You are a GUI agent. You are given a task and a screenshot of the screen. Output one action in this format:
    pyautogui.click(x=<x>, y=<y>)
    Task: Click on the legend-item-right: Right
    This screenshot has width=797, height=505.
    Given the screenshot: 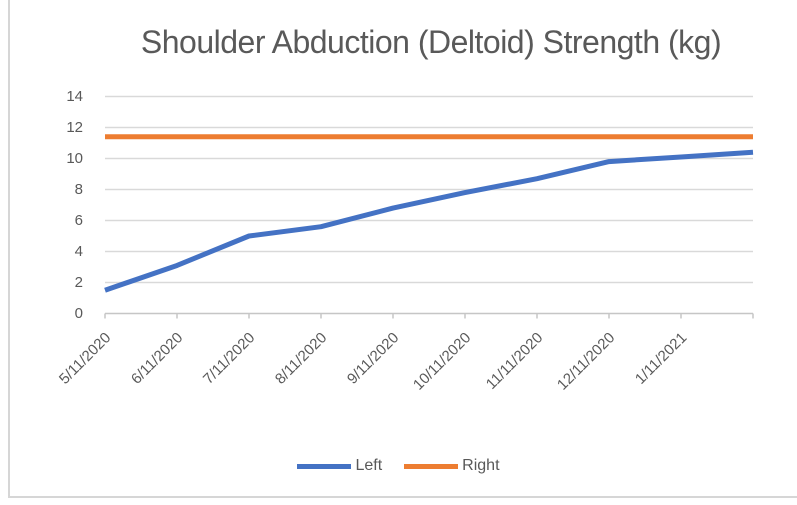 What is the action you would take?
    pyautogui.click(x=452, y=466)
    